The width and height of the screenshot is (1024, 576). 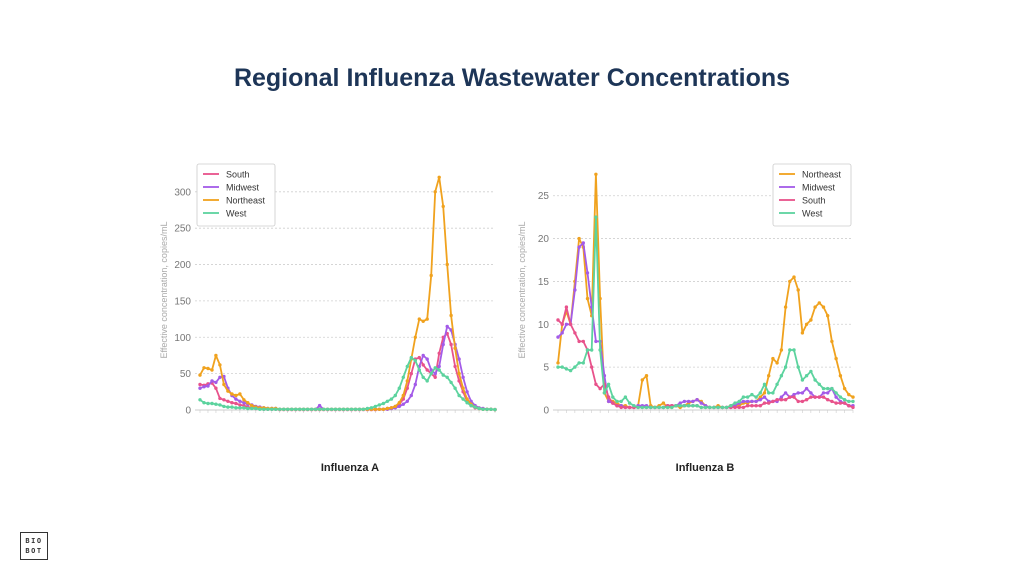 I want to click on y-tick-label: 0, so click(x=546, y=411).